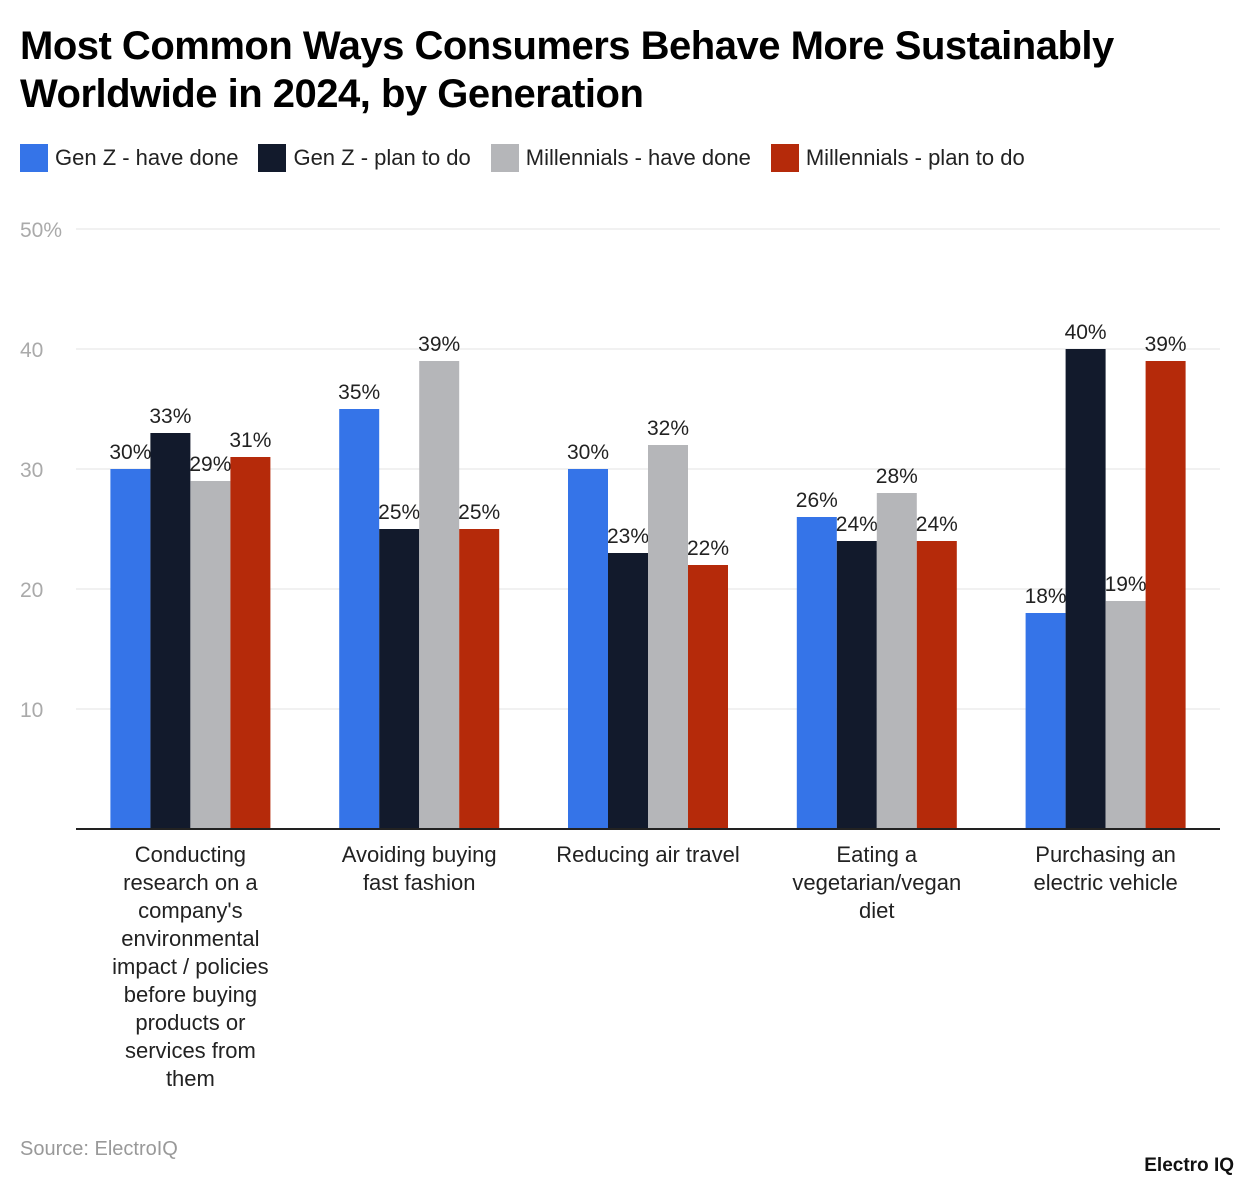  What do you see at coordinates (1126, 584) in the screenshot?
I see `data-label: 19%` at bounding box center [1126, 584].